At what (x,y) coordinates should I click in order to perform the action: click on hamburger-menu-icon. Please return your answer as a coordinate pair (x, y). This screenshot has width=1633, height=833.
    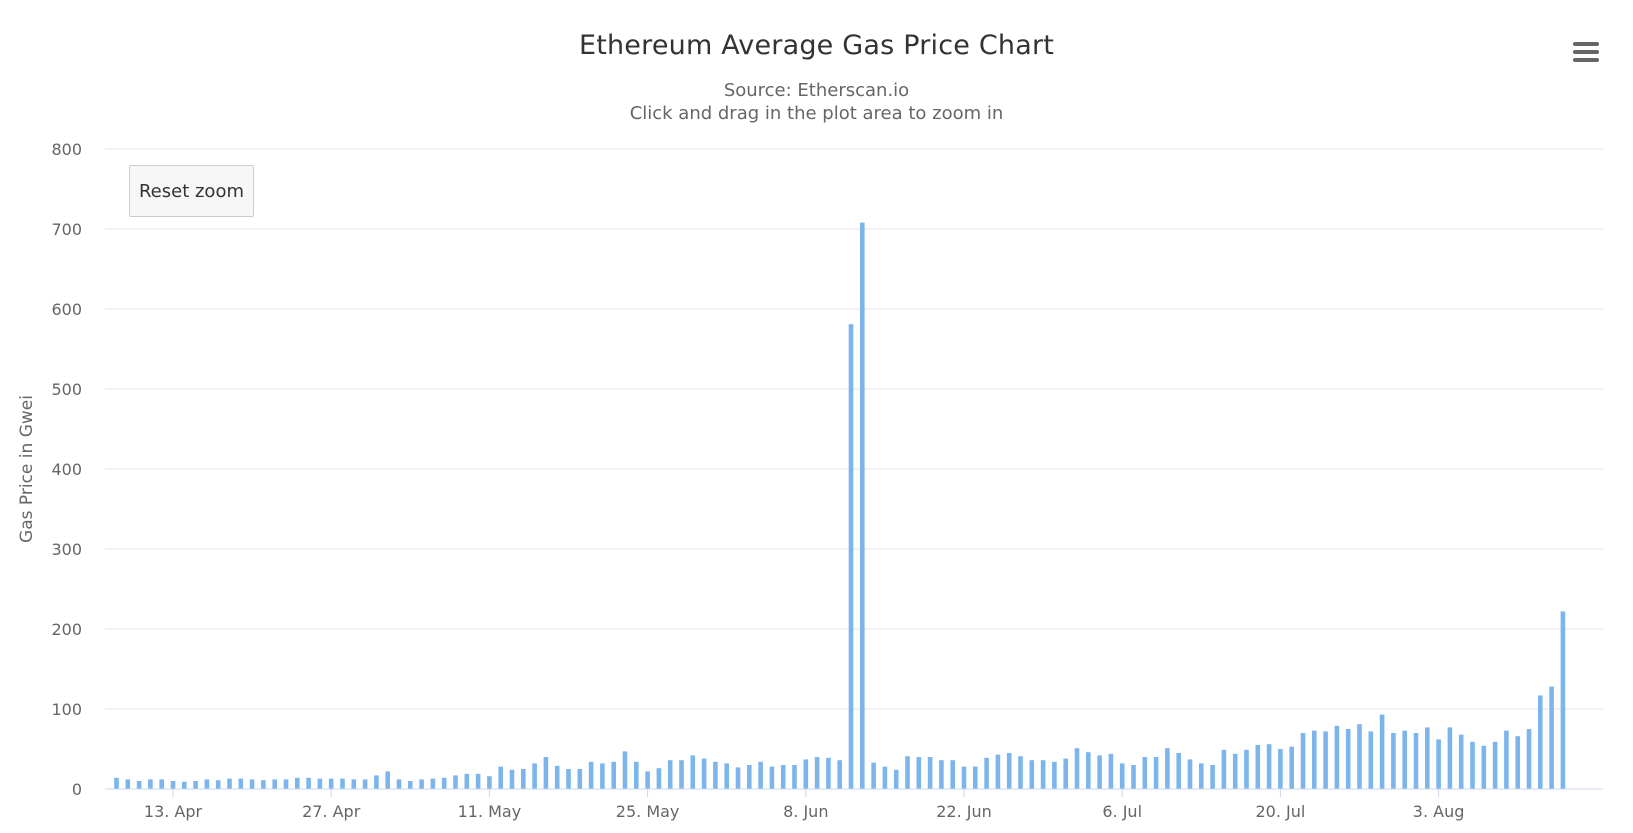
    Looking at the image, I should click on (1586, 53).